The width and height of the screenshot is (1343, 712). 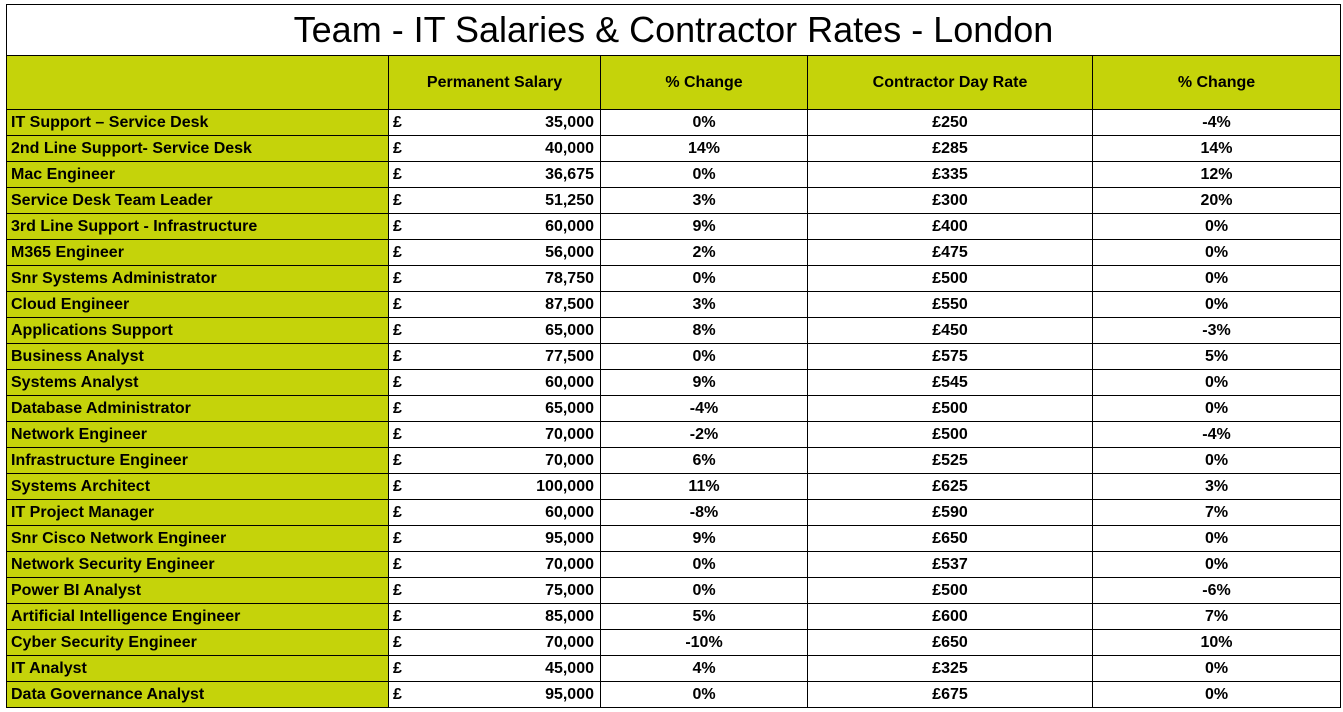 I want to click on salary-cell: £56,000, so click(x=494, y=252).